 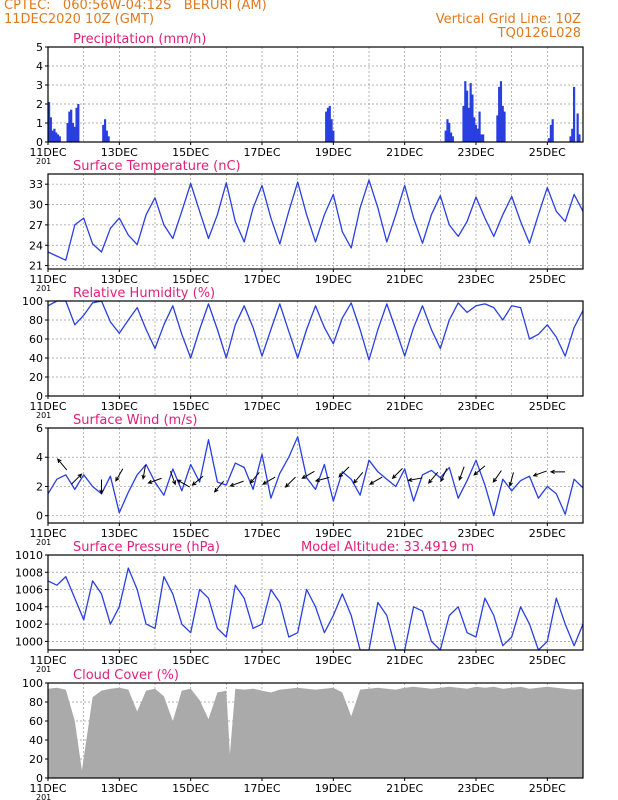 What do you see at coordinates (43, 796) in the screenshot?
I see `cloud-year-stub: 201` at bounding box center [43, 796].